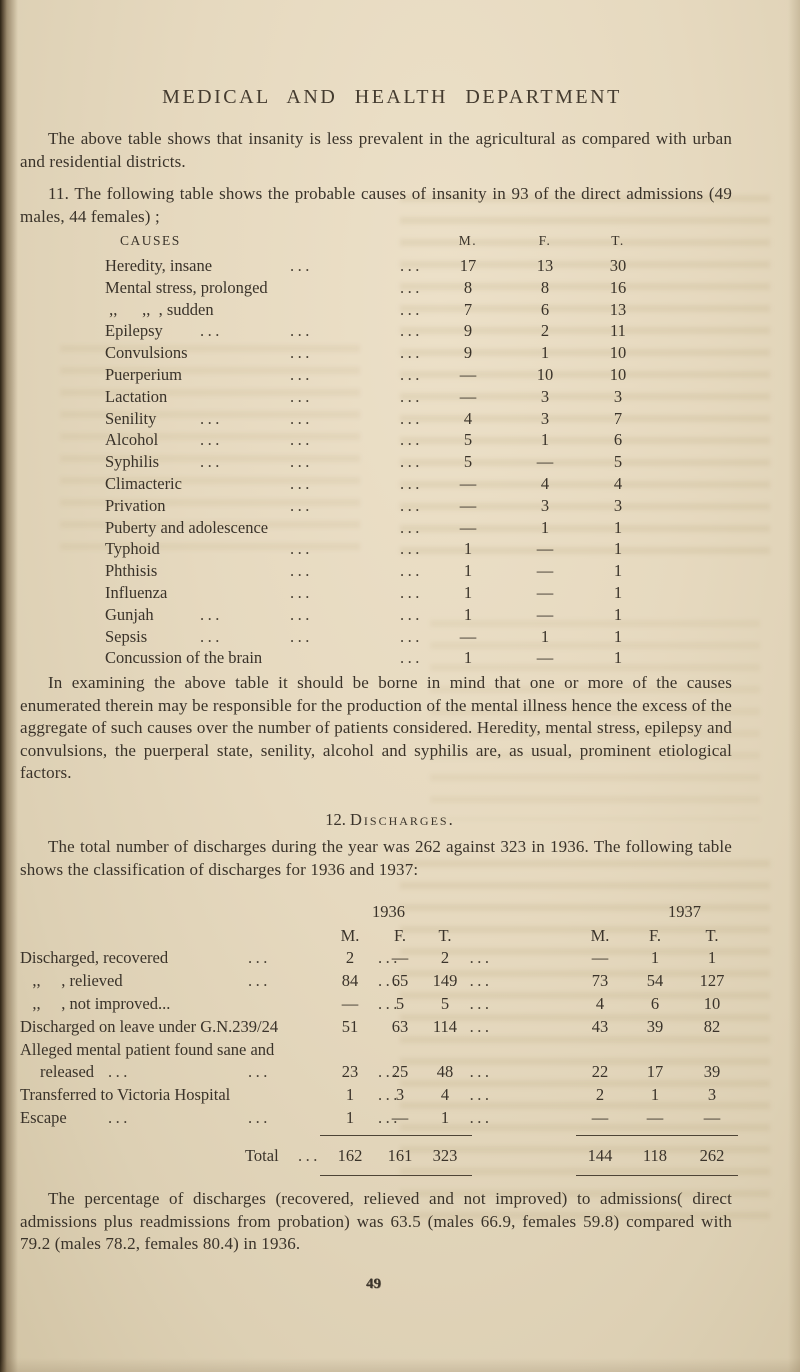 This screenshot has height=1372, width=800. What do you see at coordinates (385, 485) in the screenshot?
I see `table-row: Climacteric...... — 4 4` at bounding box center [385, 485].